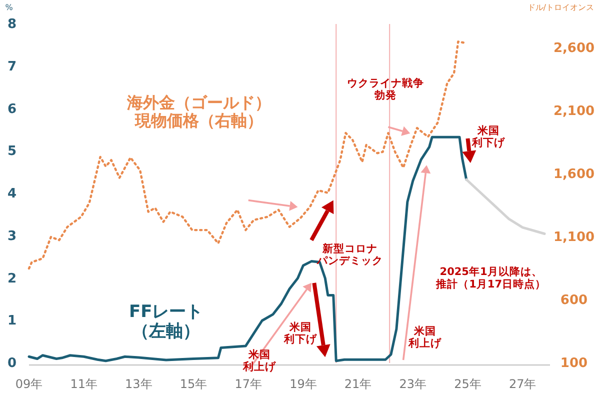 This screenshot has width=600, height=394. I want to click on y-tick-label: 2, so click(12, 278).